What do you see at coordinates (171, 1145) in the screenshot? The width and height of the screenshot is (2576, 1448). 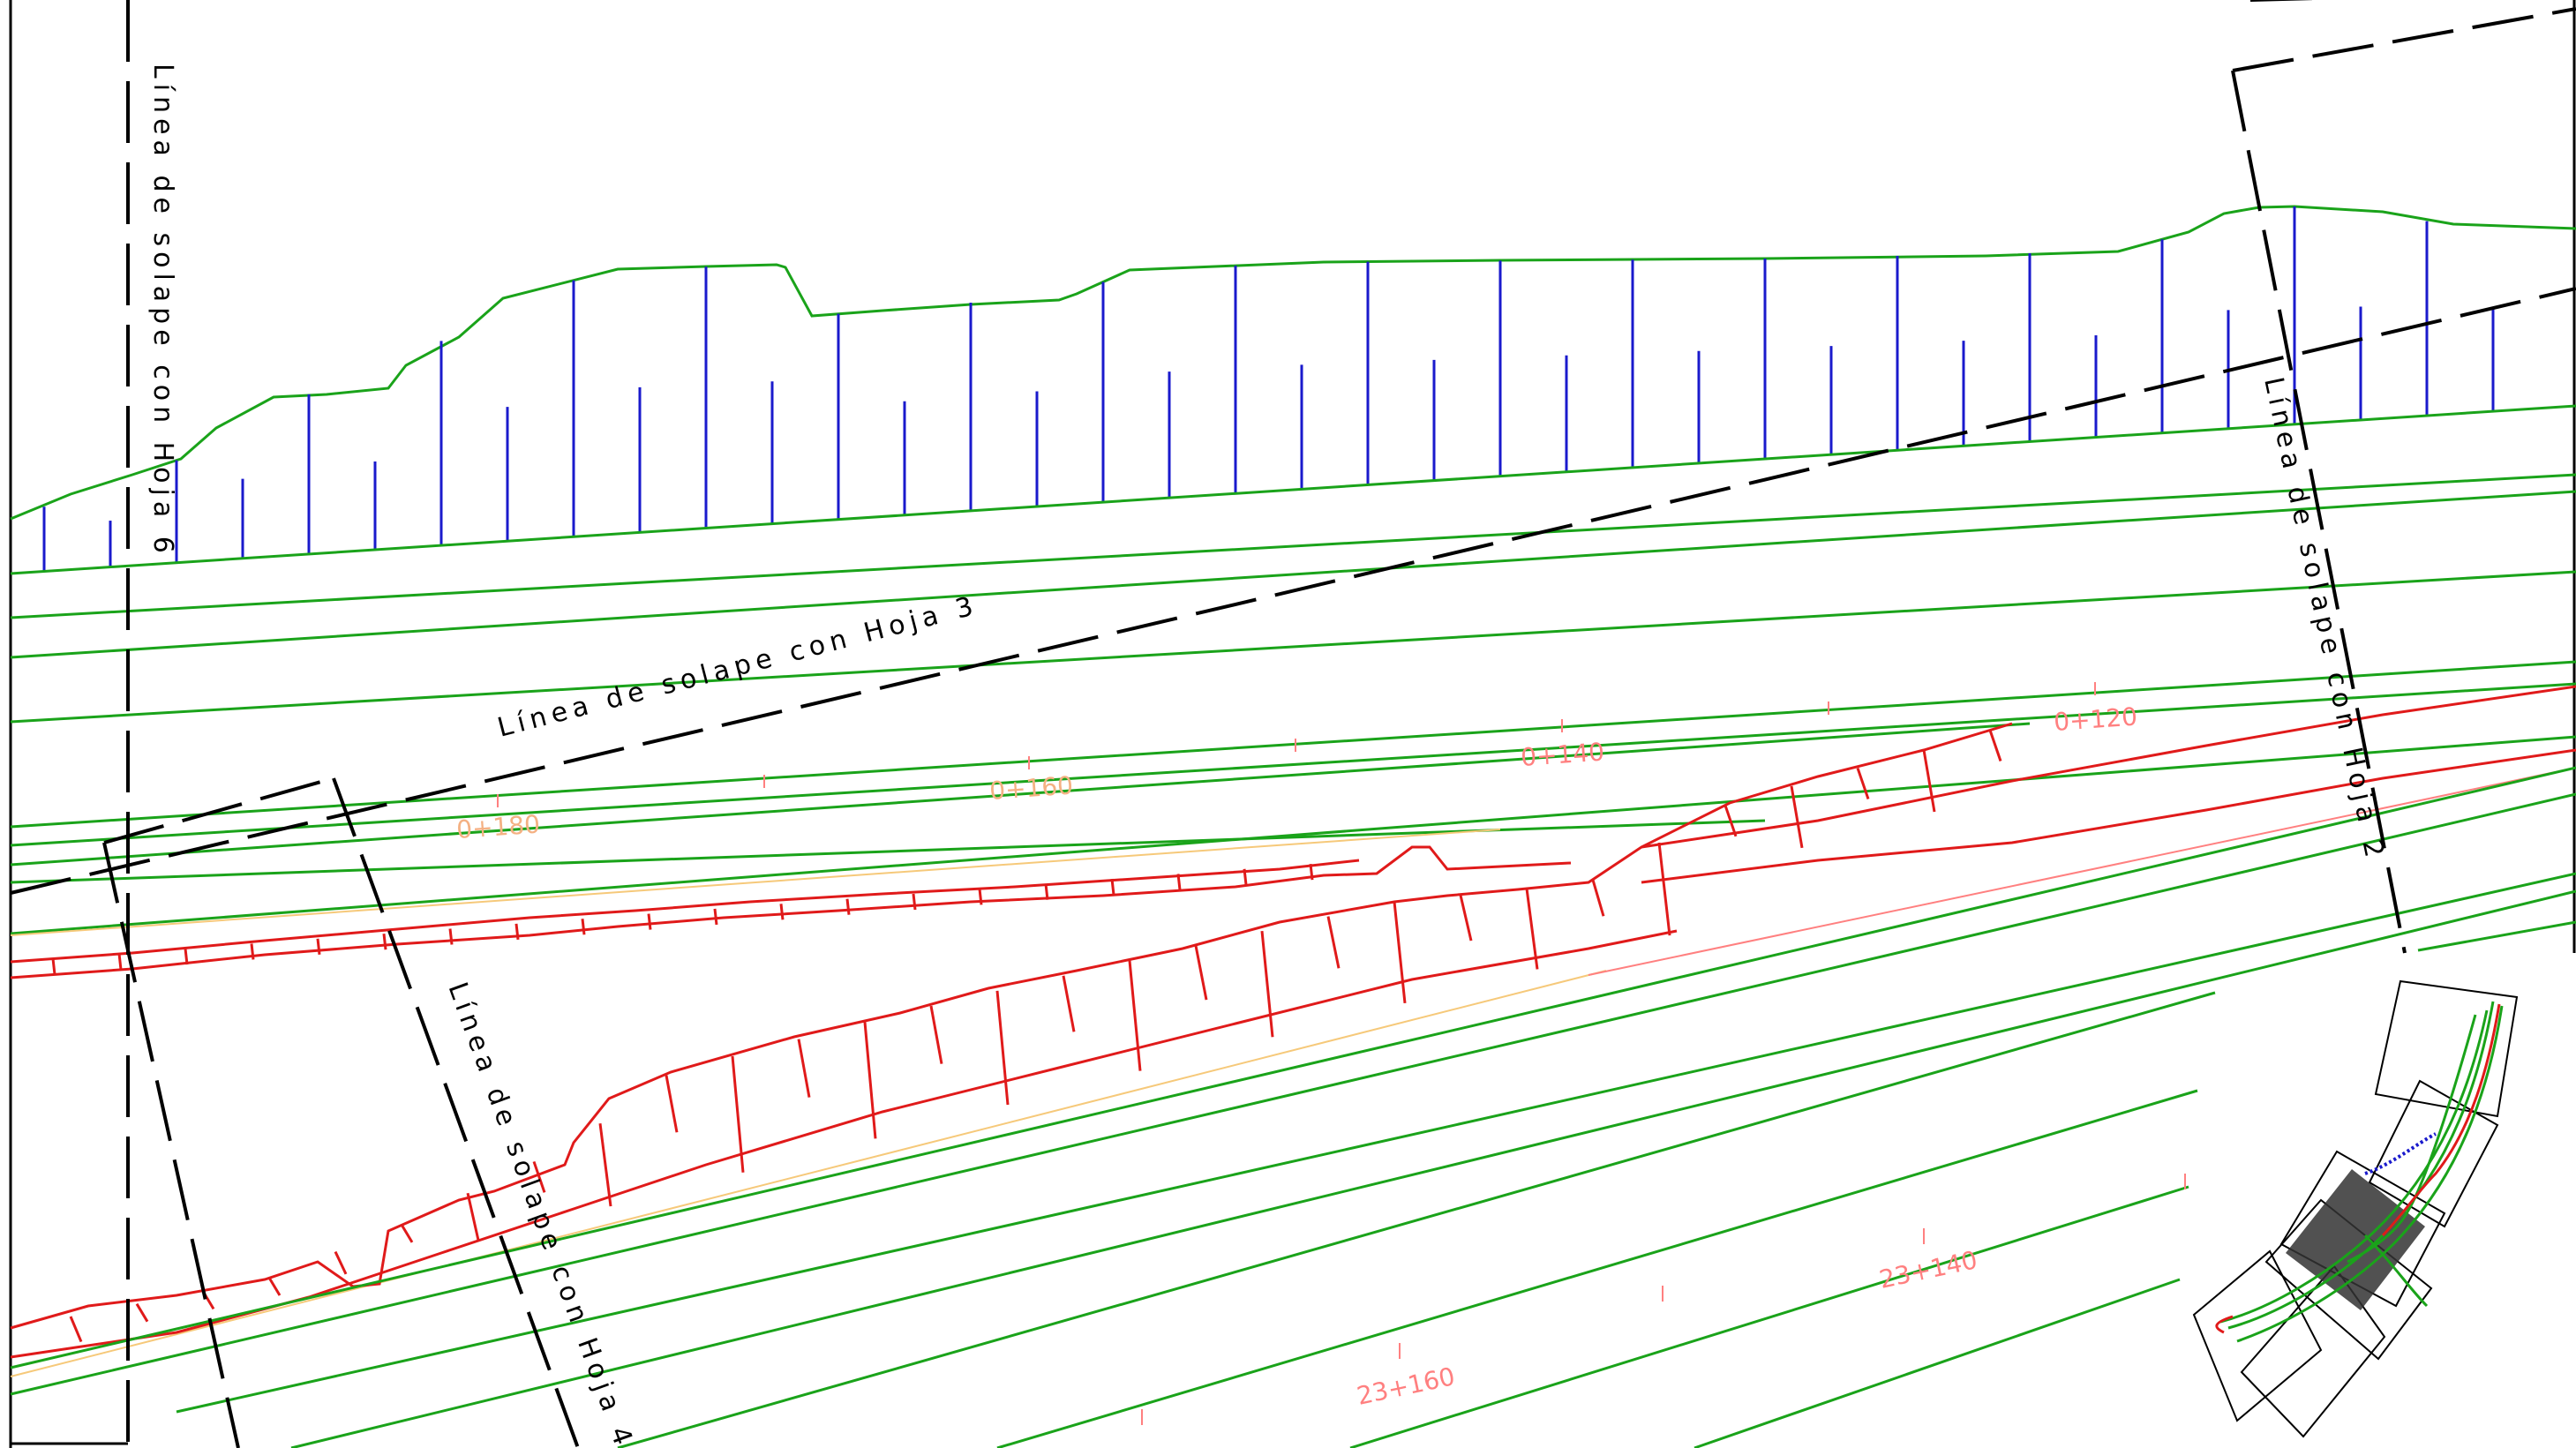 I see `overlap-line-hoja4-left` at bounding box center [171, 1145].